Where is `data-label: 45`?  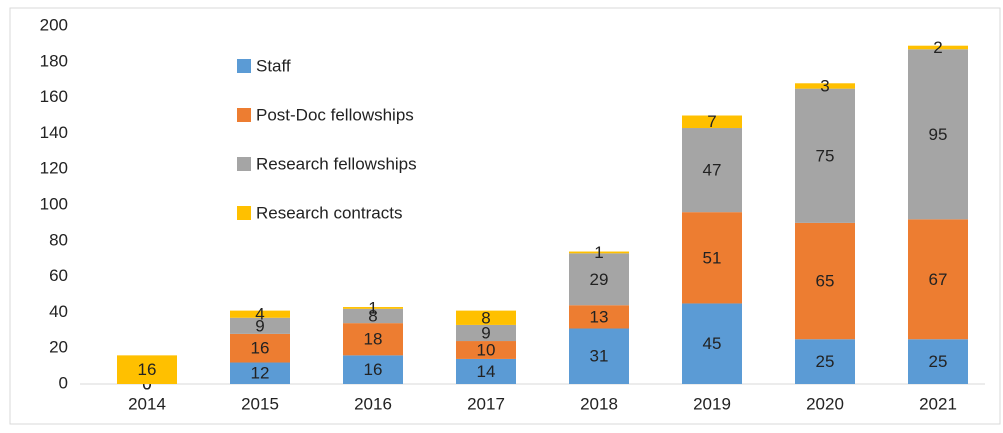
data-label: 45 is located at coordinates (712, 343).